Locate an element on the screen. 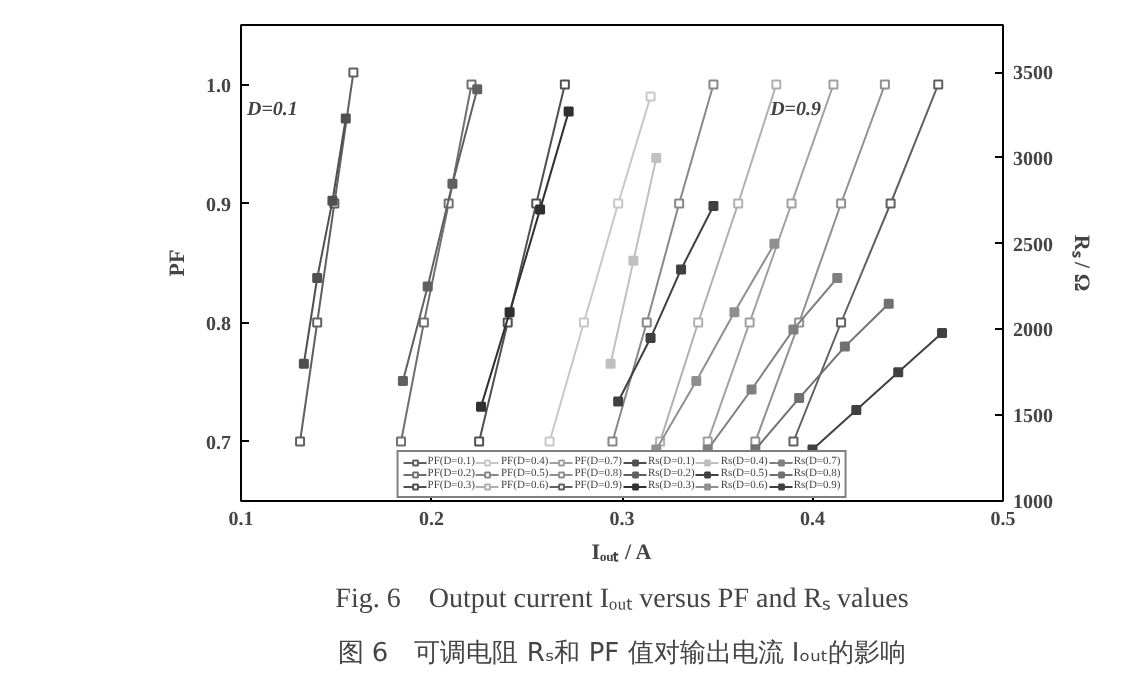  y-tick-label: 0.9 is located at coordinates (218, 205).